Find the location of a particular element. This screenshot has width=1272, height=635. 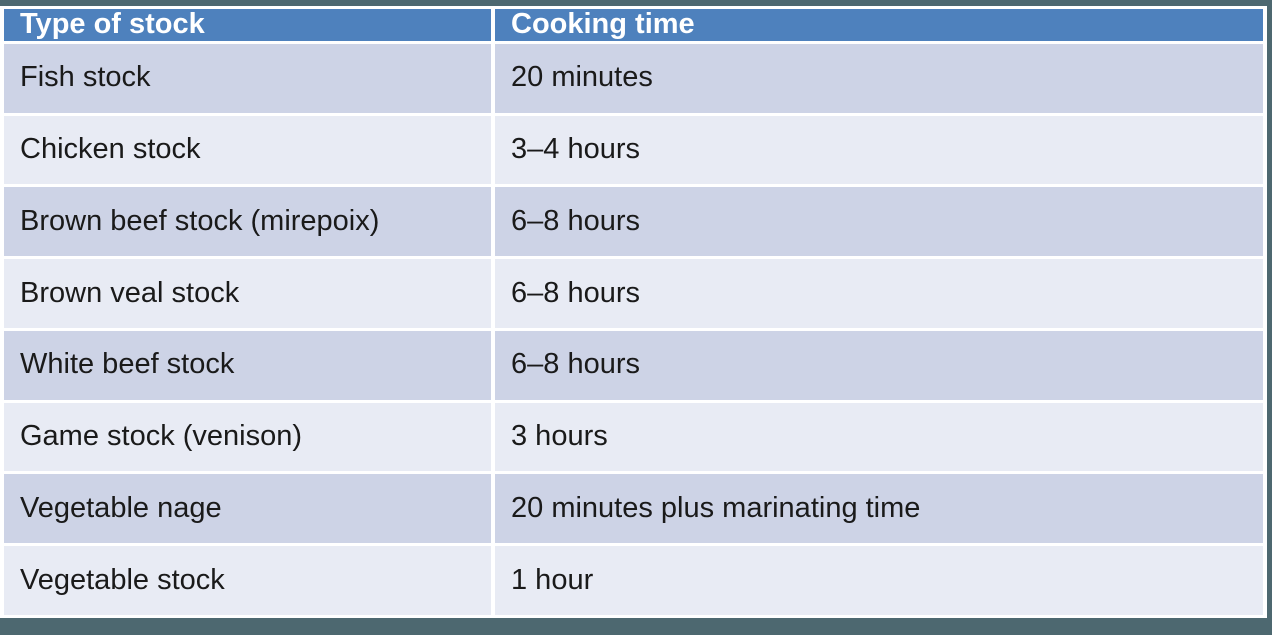

table-row: Brown veal stock 6–8 hours is located at coordinates (633, 293).